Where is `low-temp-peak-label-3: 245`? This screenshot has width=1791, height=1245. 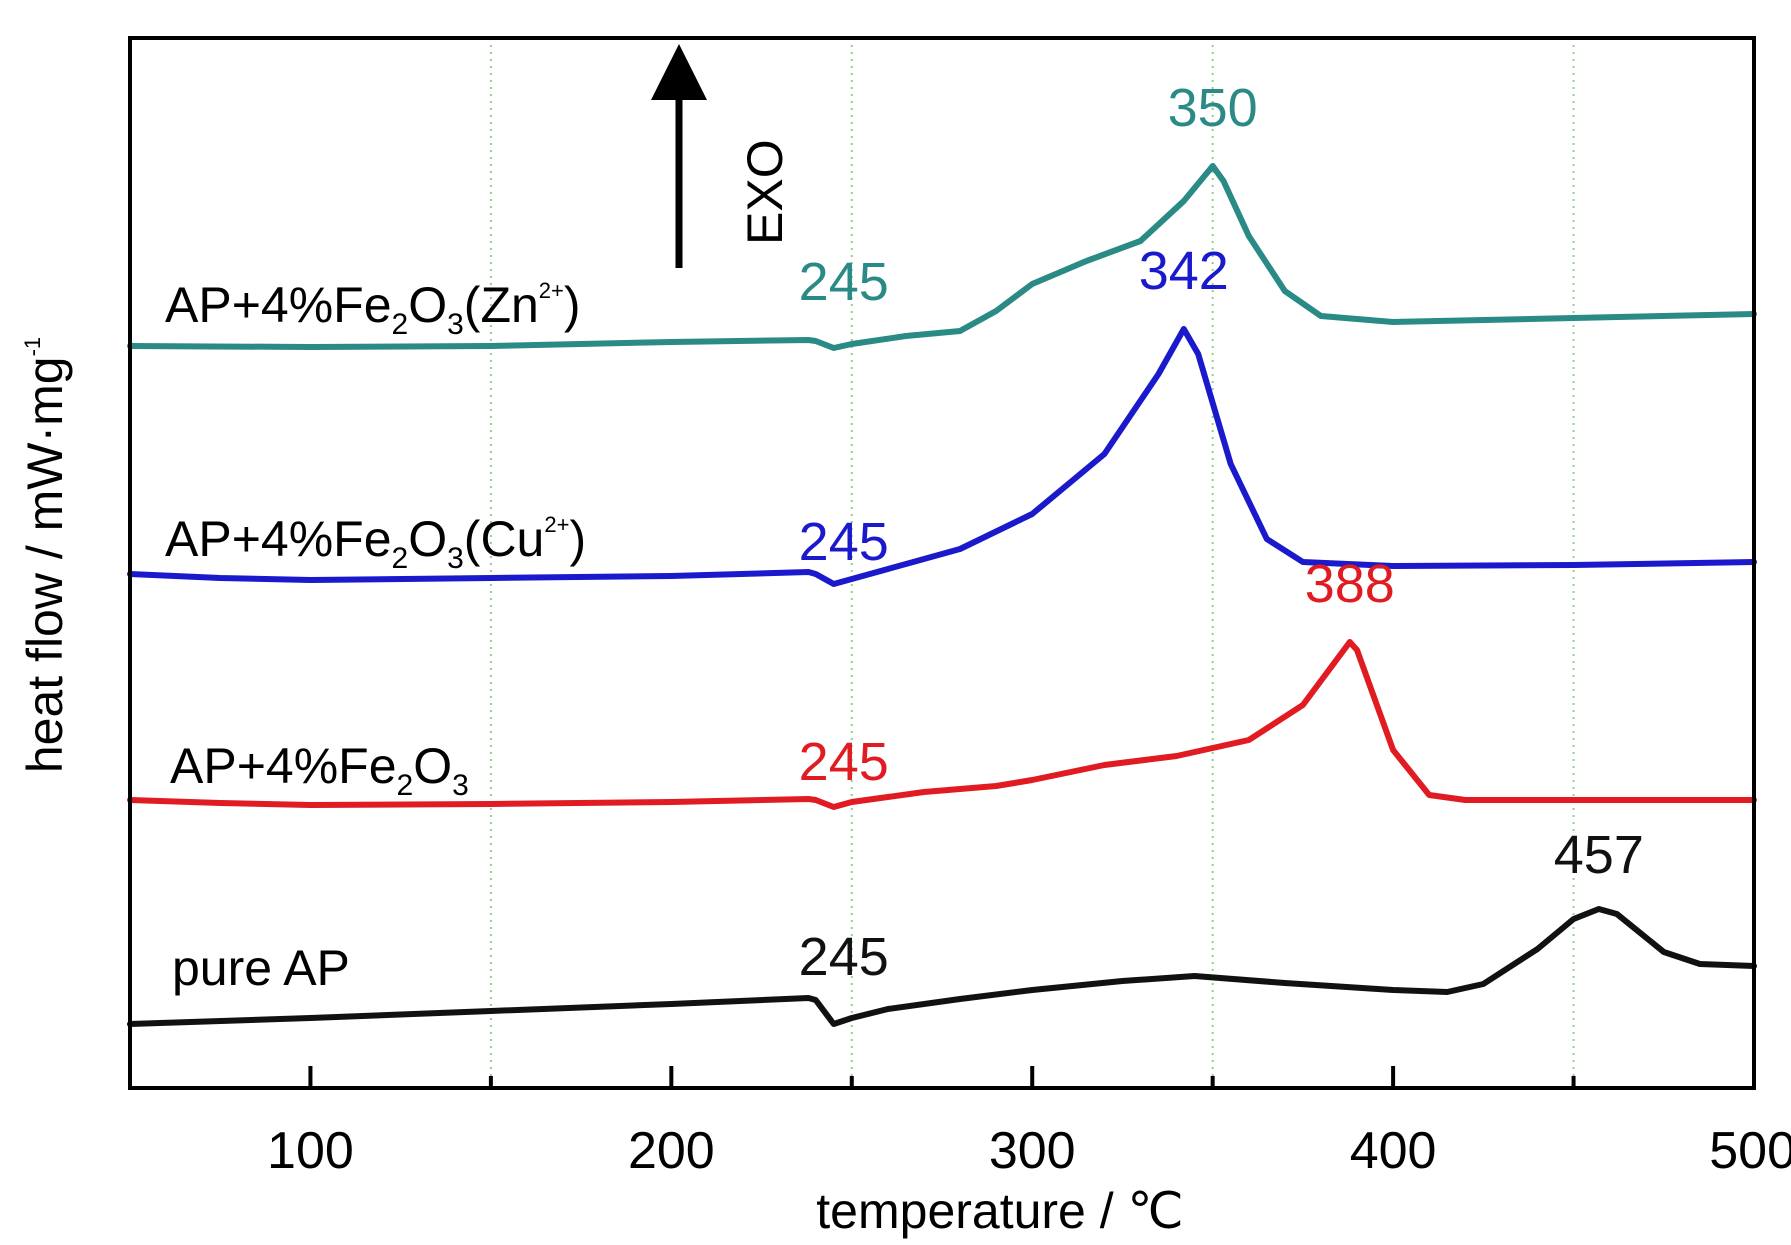 low-temp-peak-label-3: 245 is located at coordinates (844, 957).